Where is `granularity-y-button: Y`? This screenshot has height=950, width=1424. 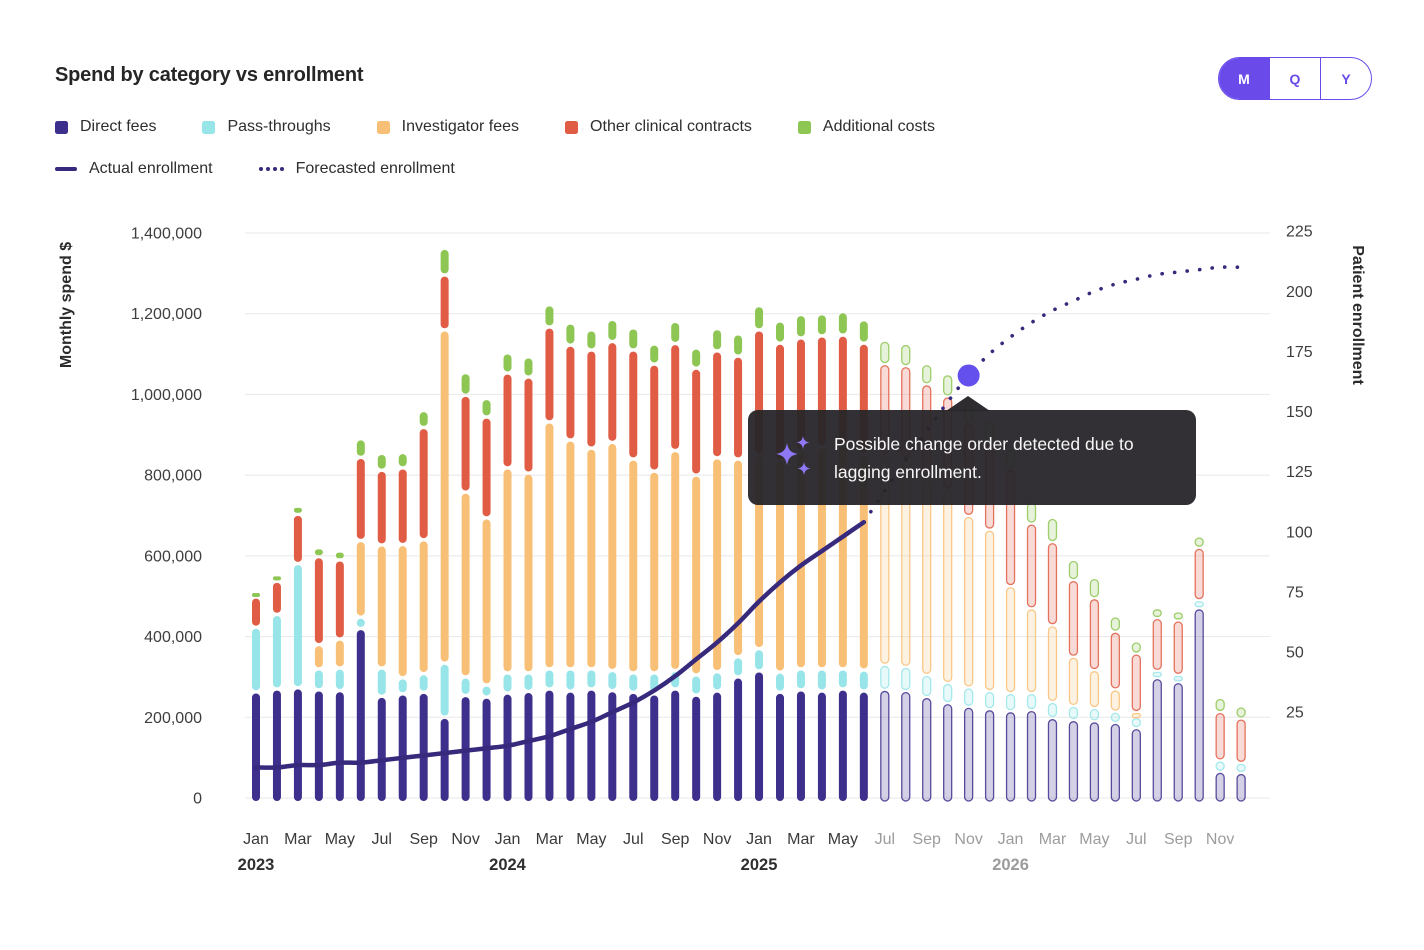
granularity-y-button: Y is located at coordinates (1346, 78).